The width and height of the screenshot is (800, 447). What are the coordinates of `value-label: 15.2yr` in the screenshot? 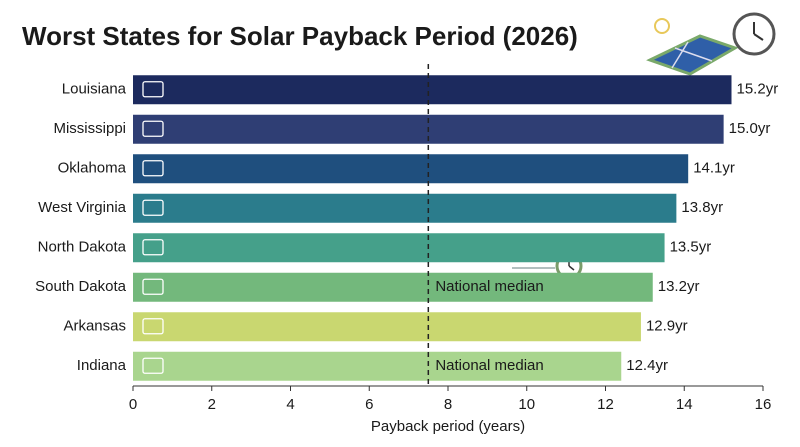 It's located at (758, 89).